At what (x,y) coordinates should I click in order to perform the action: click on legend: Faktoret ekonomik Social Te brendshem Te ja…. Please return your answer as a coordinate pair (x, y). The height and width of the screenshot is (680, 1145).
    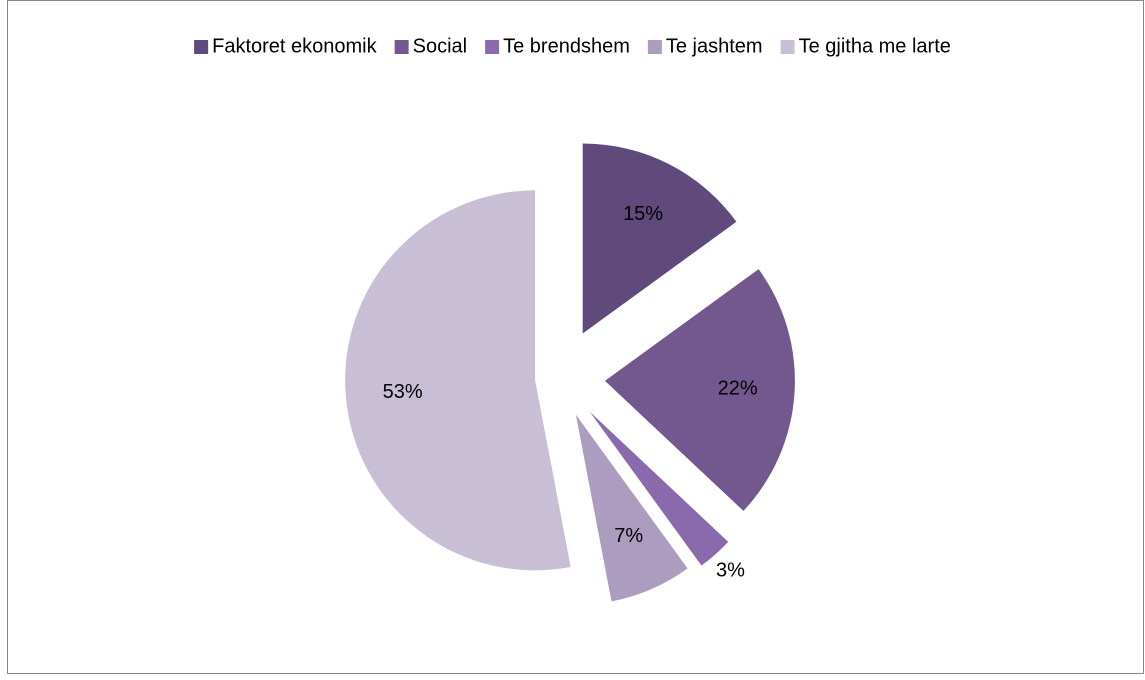
    Looking at the image, I should click on (572, 46).